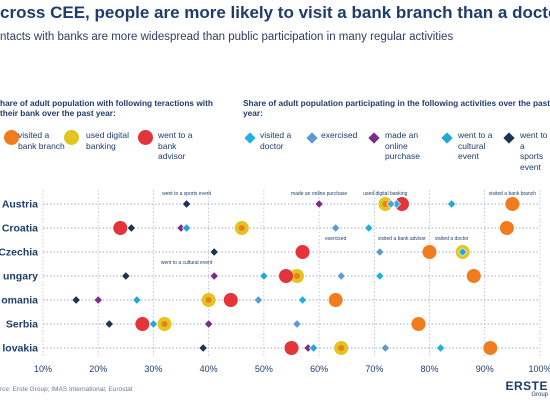 This screenshot has width=550, height=420. I want to click on legend-marker-purchase, so click(374, 138).